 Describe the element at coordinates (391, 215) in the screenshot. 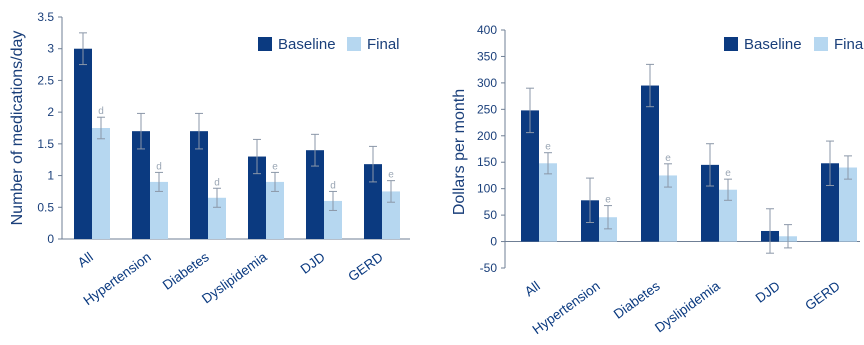

I see `chart1-bar-final-gerd` at that location.